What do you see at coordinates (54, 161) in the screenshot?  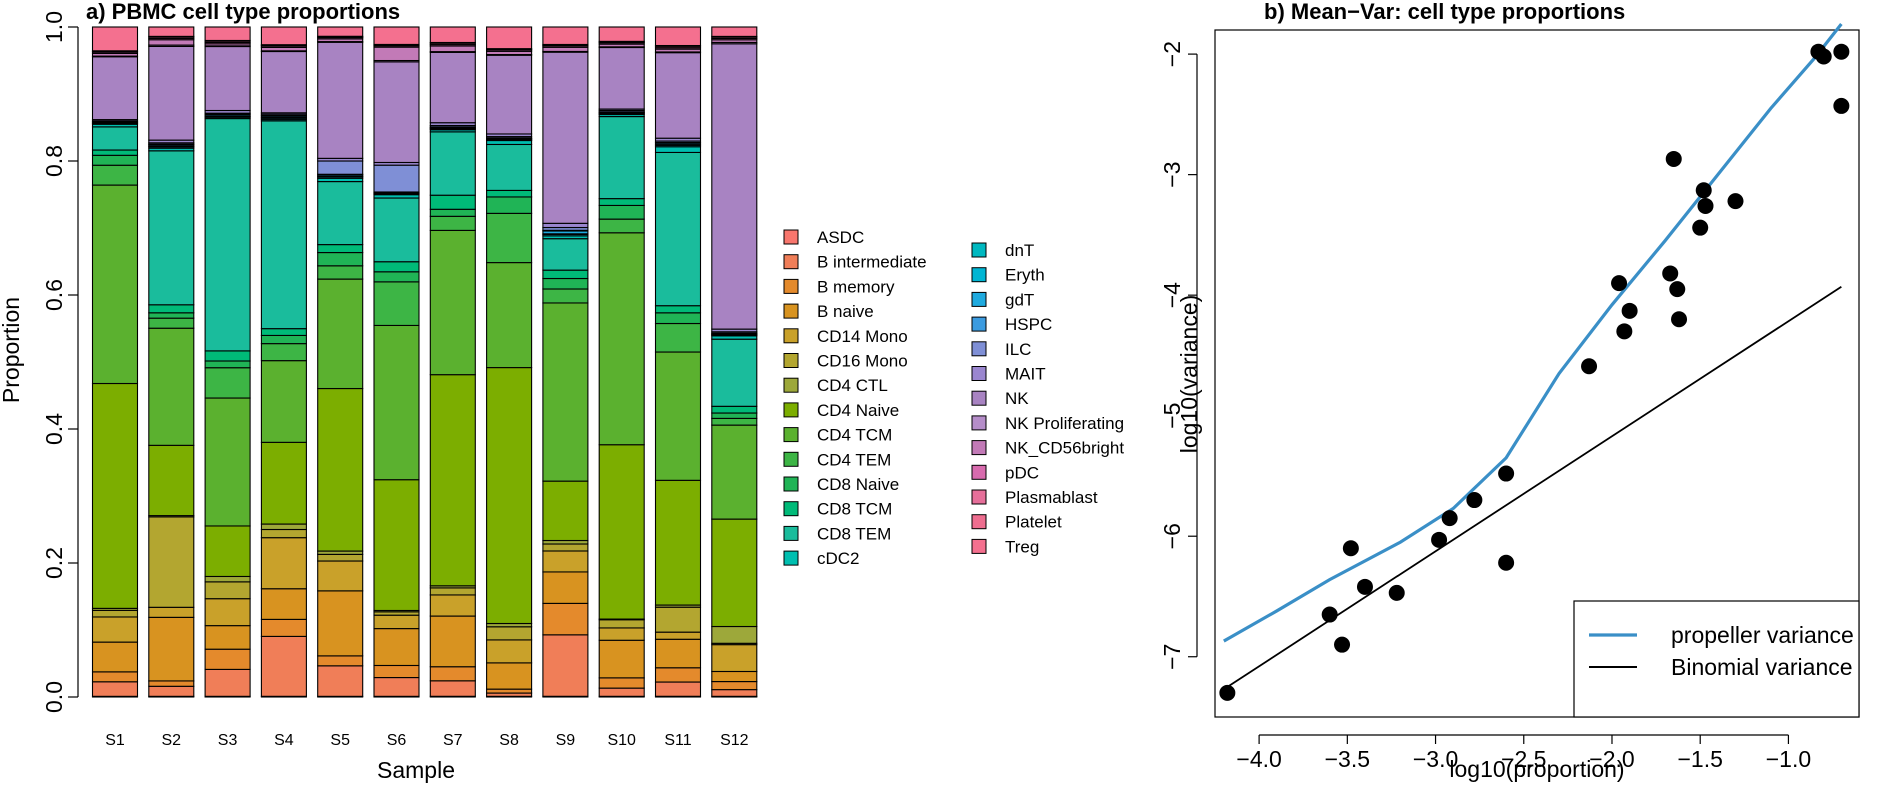 I see `y-tick-label: 0.8` at bounding box center [54, 161].